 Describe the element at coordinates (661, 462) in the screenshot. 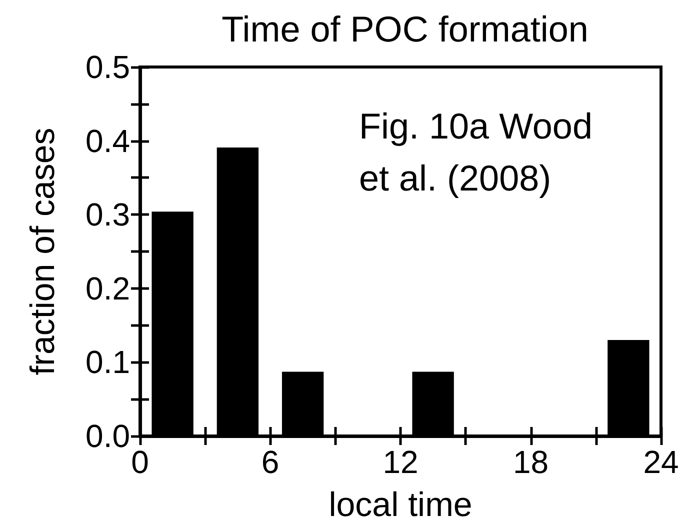

I see `x-tick-label: 24` at that location.